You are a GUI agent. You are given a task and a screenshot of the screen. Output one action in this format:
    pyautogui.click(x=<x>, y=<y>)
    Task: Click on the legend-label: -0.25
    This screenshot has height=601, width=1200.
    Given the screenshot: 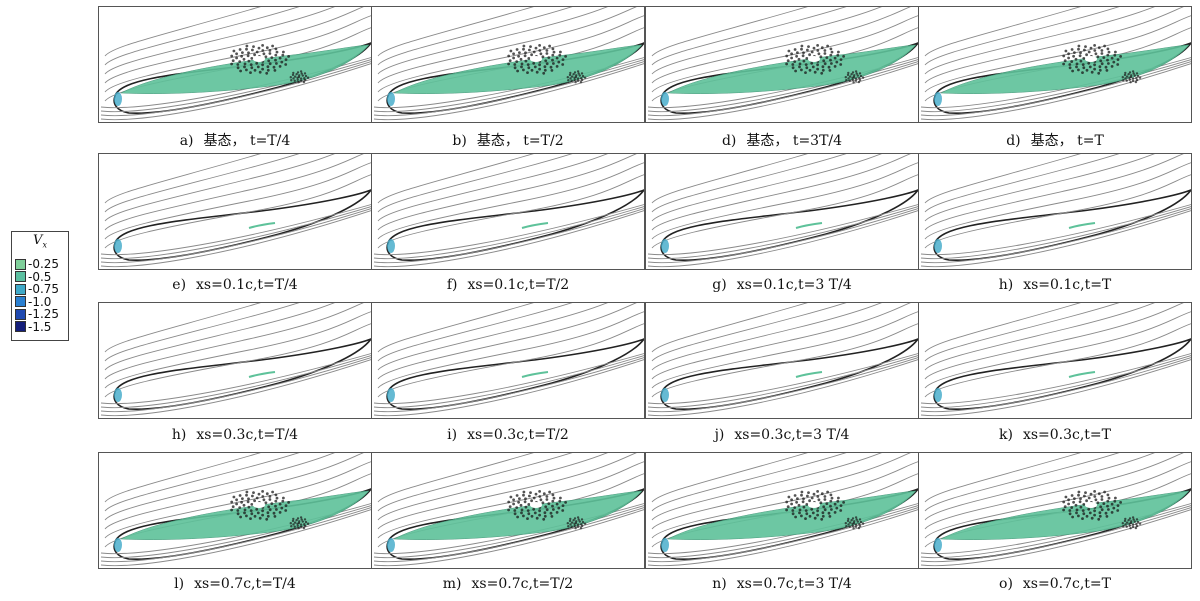 What is the action you would take?
    pyautogui.click(x=44, y=264)
    